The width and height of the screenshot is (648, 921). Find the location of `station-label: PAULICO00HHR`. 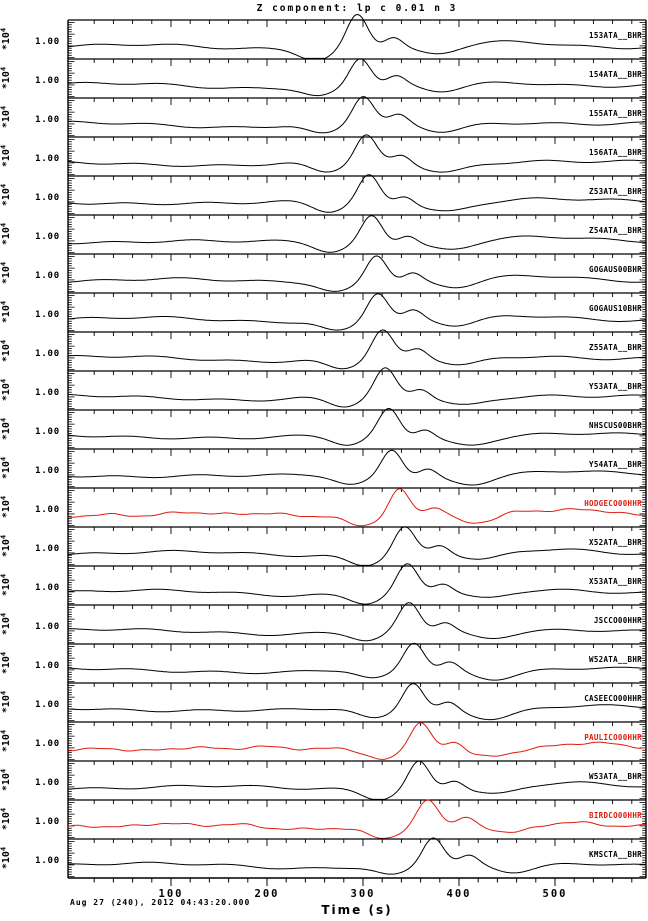

station-label: PAULICO00HHR is located at coordinates (613, 737).